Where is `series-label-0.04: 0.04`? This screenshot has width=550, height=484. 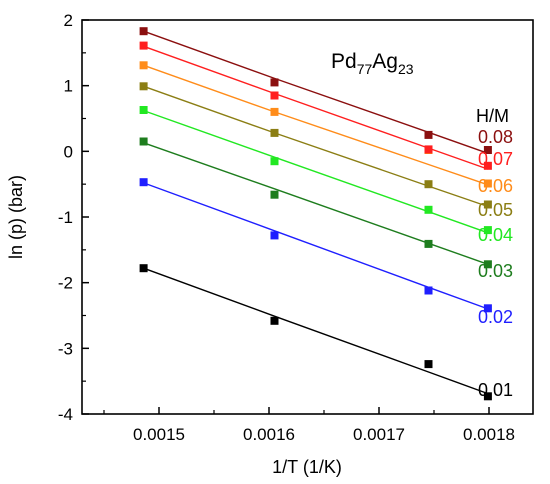
series-label-0.04: 0.04 is located at coordinates (495, 235).